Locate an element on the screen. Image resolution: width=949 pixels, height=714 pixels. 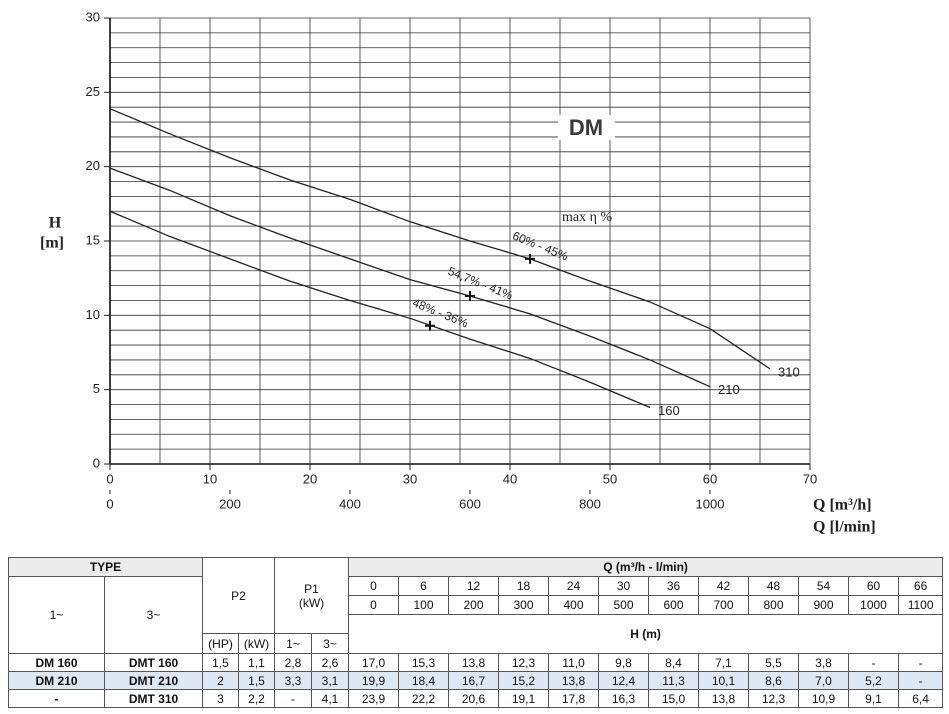
table-cell: 9,8 is located at coordinates (624, 662).